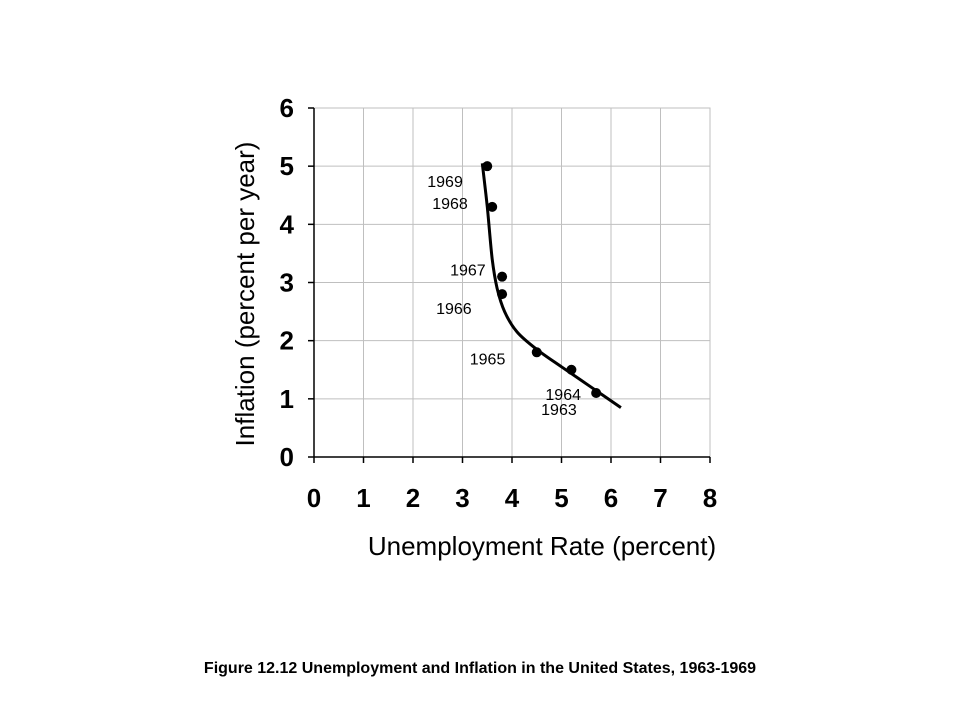 Image resolution: width=960 pixels, height=720 pixels. I want to click on phillips-curve-line, so click(551, 286).